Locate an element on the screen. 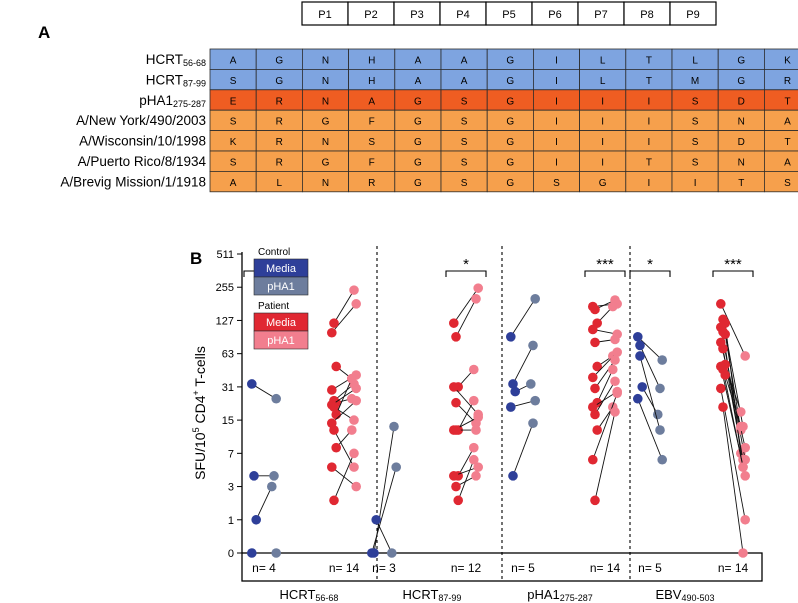 The width and height of the screenshot is (798, 603). control-significance-label: * is located at coordinates (650, 264).